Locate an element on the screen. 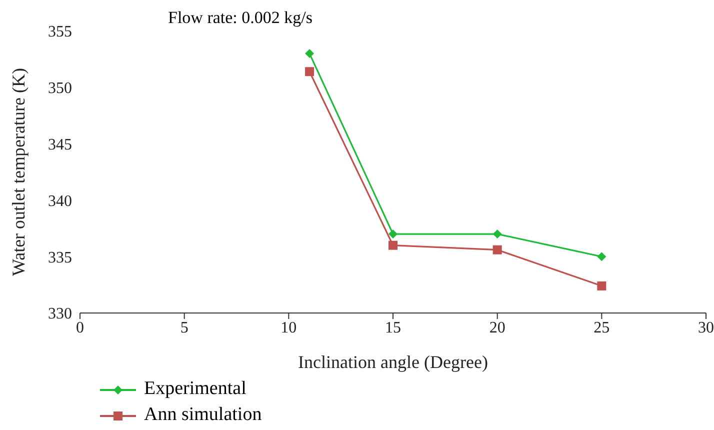 The image size is (714, 430). y-tick-label: 340 is located at coordinates (60, 201).